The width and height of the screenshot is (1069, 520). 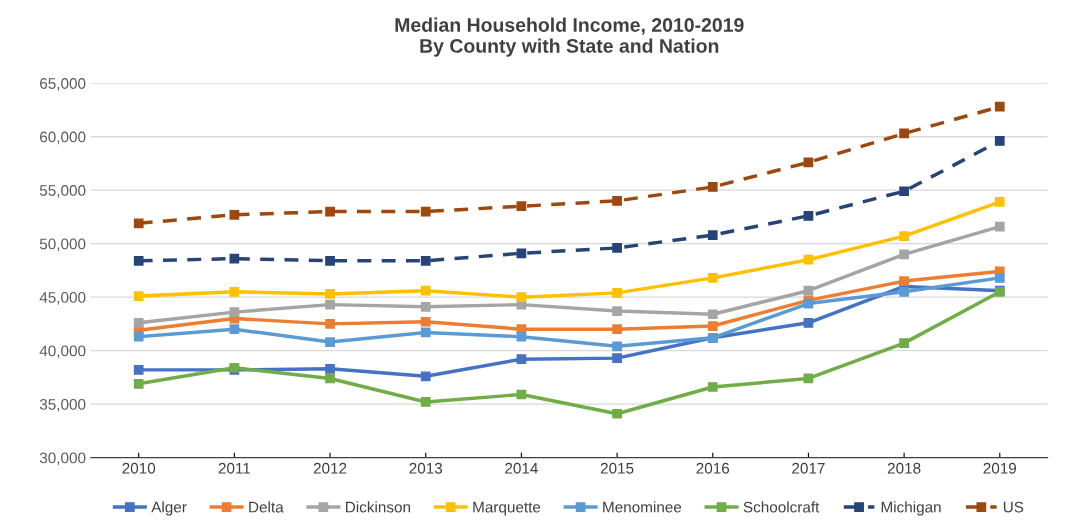 What do you see at coordinates (426, 468) in the screenshot?
I see `x-tick-label: 2013` at bounding box center [426, 468].